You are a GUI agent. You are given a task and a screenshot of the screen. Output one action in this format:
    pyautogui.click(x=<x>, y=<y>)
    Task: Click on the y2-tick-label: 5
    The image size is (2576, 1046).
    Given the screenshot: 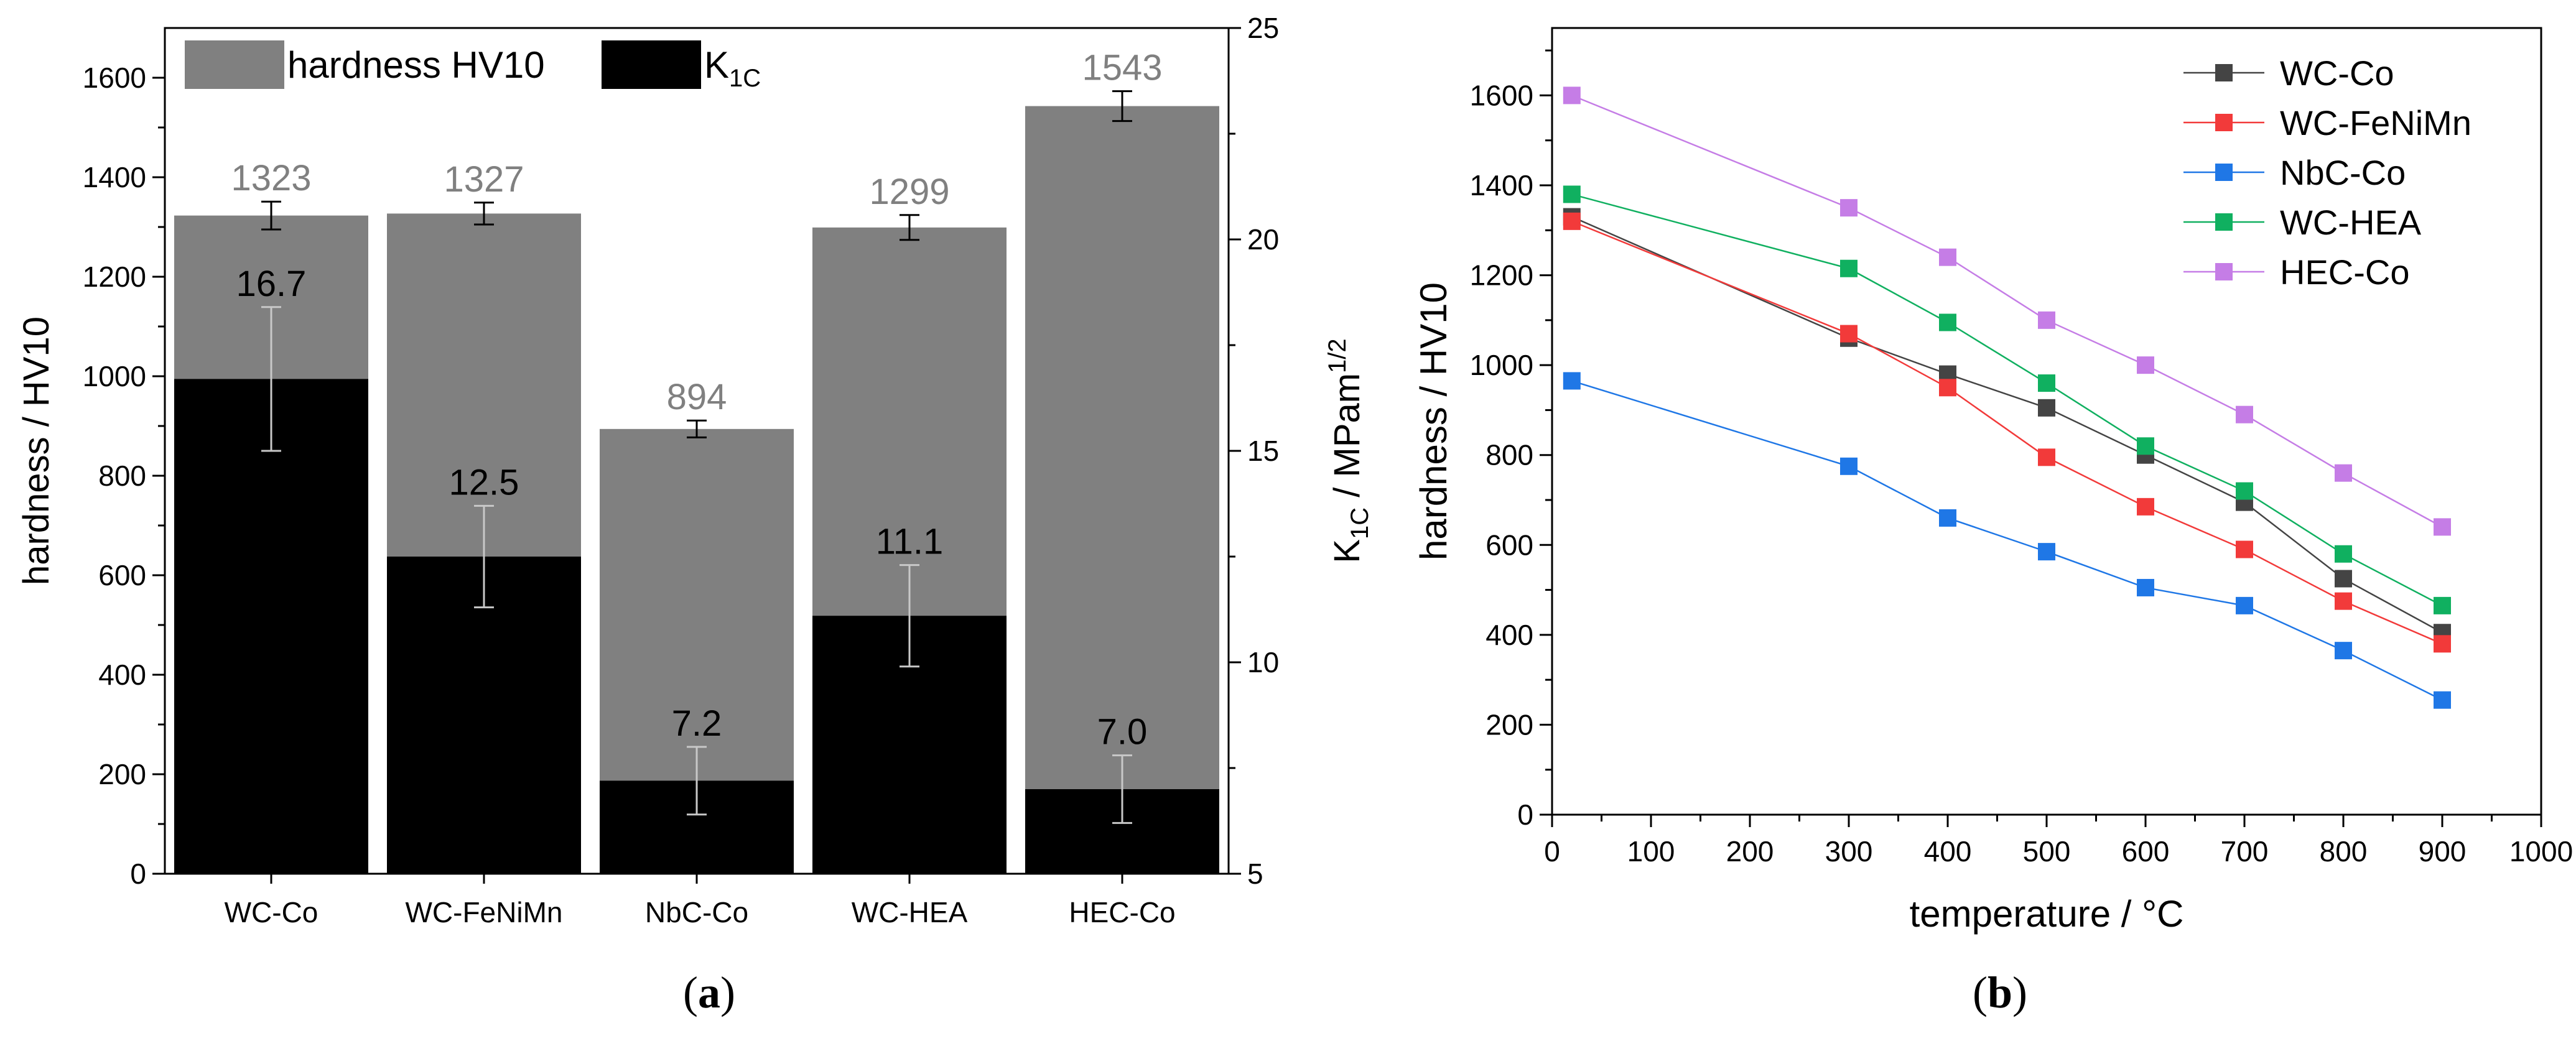 What is the action you would take?
    pyautogui.click(x=1255, y=874)
    